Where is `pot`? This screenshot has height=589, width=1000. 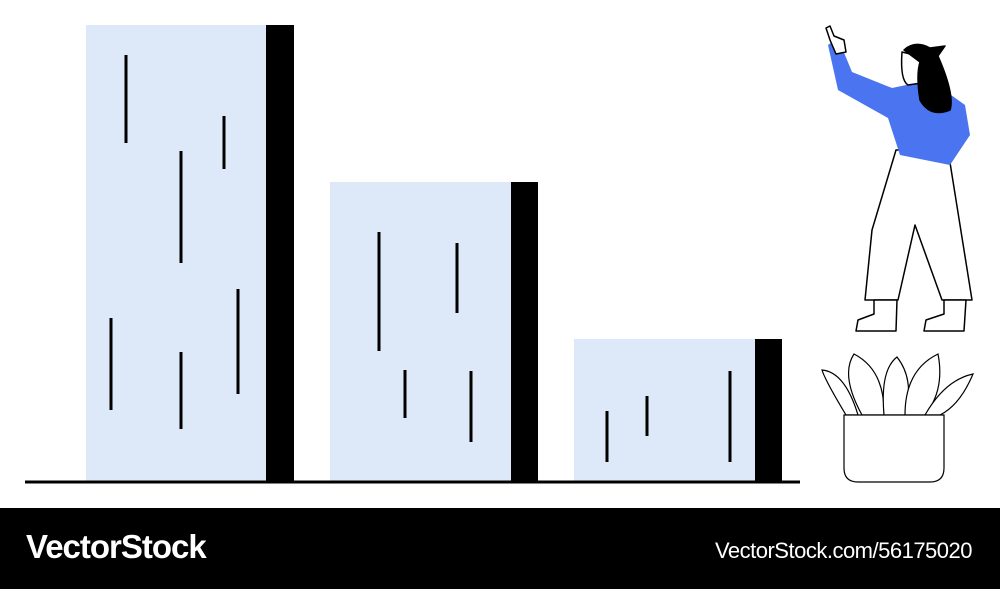 pot is located at coordinates (894, 448).